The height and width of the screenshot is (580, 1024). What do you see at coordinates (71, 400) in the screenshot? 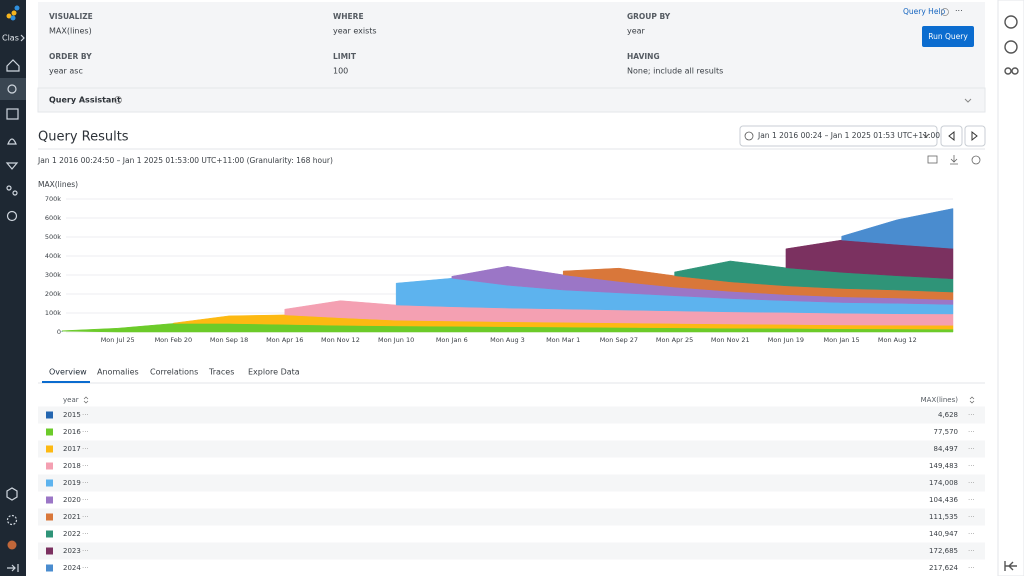
I see `col-header: year` at bounding box center [71, 400].